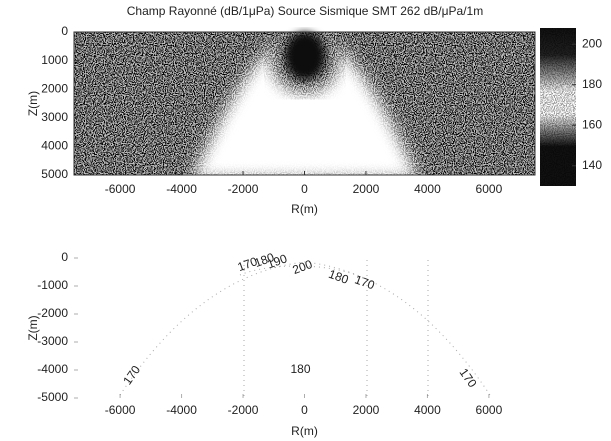  I want to click on y-tick-label: 3000, so click(54, 117).